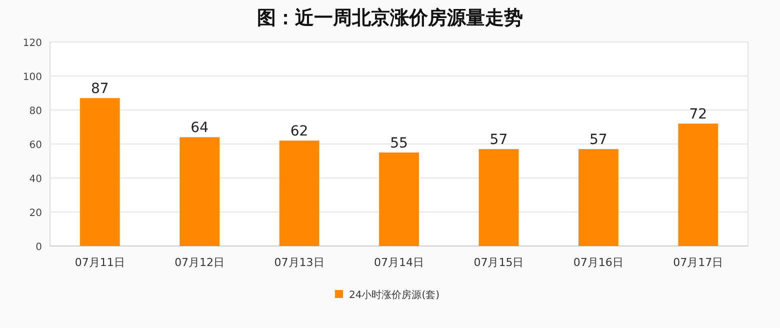 Image resolution: width=780 pixels, height=328 pixels. What do you see at coordinates (35, 179) in the screenshot?
I see `y-tick-label: 40` at bounding box center [35, 179].